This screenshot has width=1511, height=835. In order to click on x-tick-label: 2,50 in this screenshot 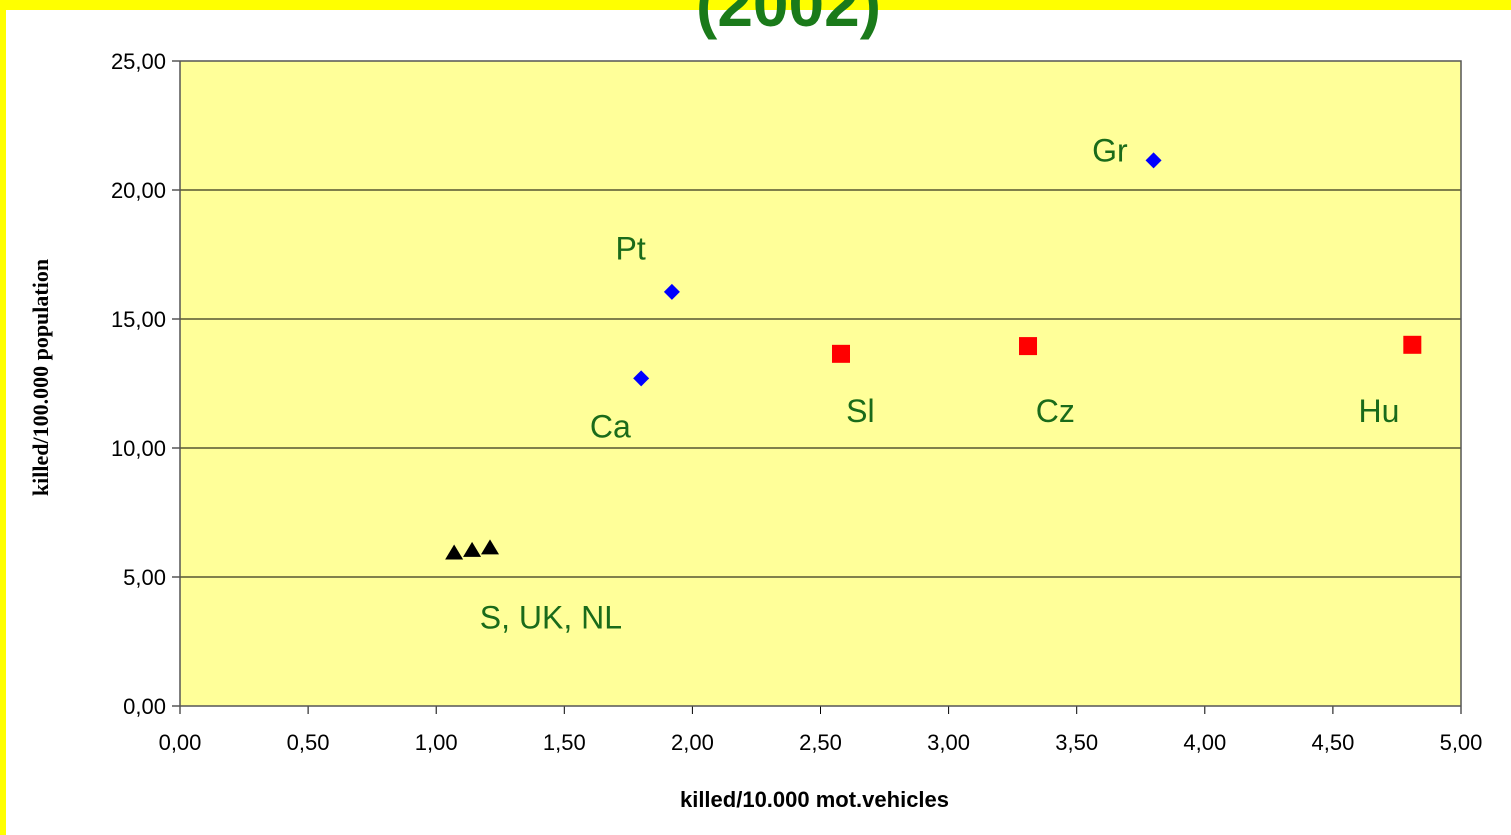, I will do `click(820, 742)`.